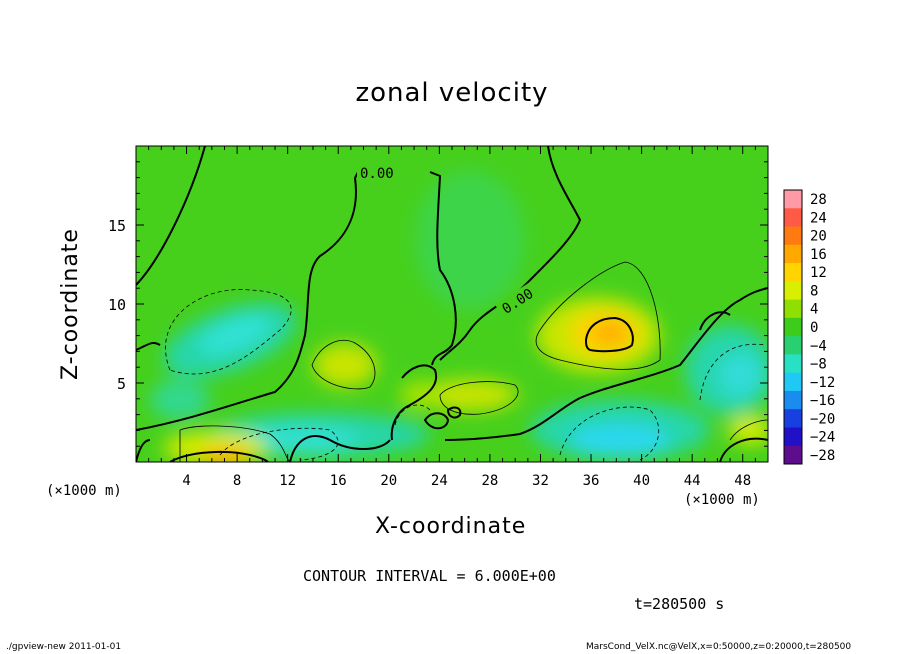 The width and height of the screenshot is (904, 654). What do you see at coordinates (822, 419) in the screenshot?
I see `colorbar-label: −20` at bounding box center [822, 419].